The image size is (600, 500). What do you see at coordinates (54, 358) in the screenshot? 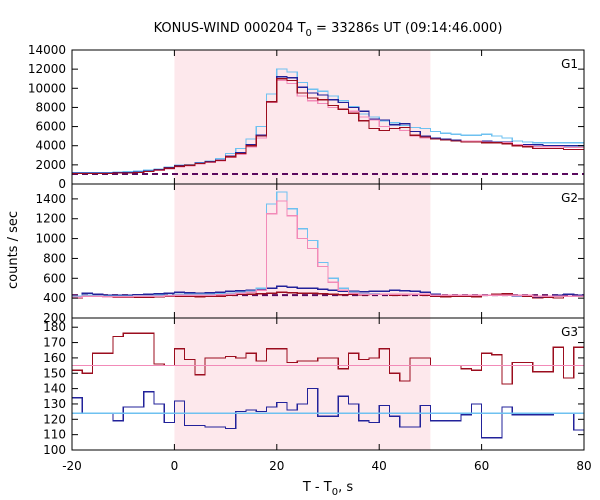
I see `g3-y-tick-label: 160` at bounding box center [54, 358].